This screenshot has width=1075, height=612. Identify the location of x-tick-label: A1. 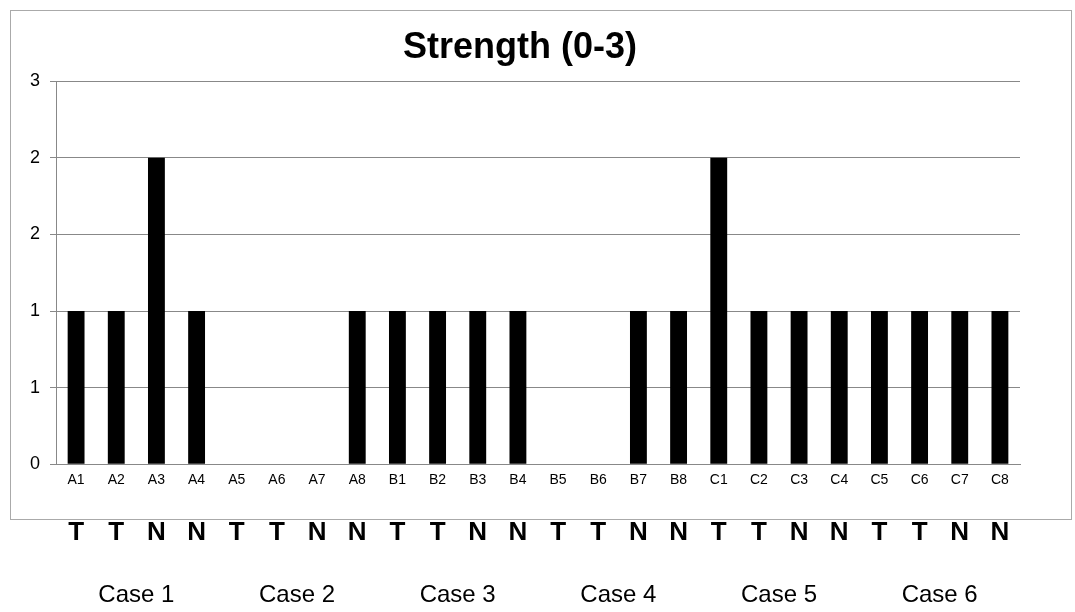
(76, 479).